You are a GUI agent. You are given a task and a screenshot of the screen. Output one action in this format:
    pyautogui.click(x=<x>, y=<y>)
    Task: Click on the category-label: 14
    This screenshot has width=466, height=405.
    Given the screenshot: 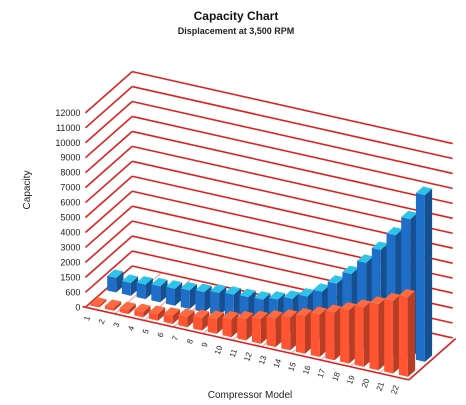 What is the action you would take?
    pyautogui.click(x=278, y=363)
    